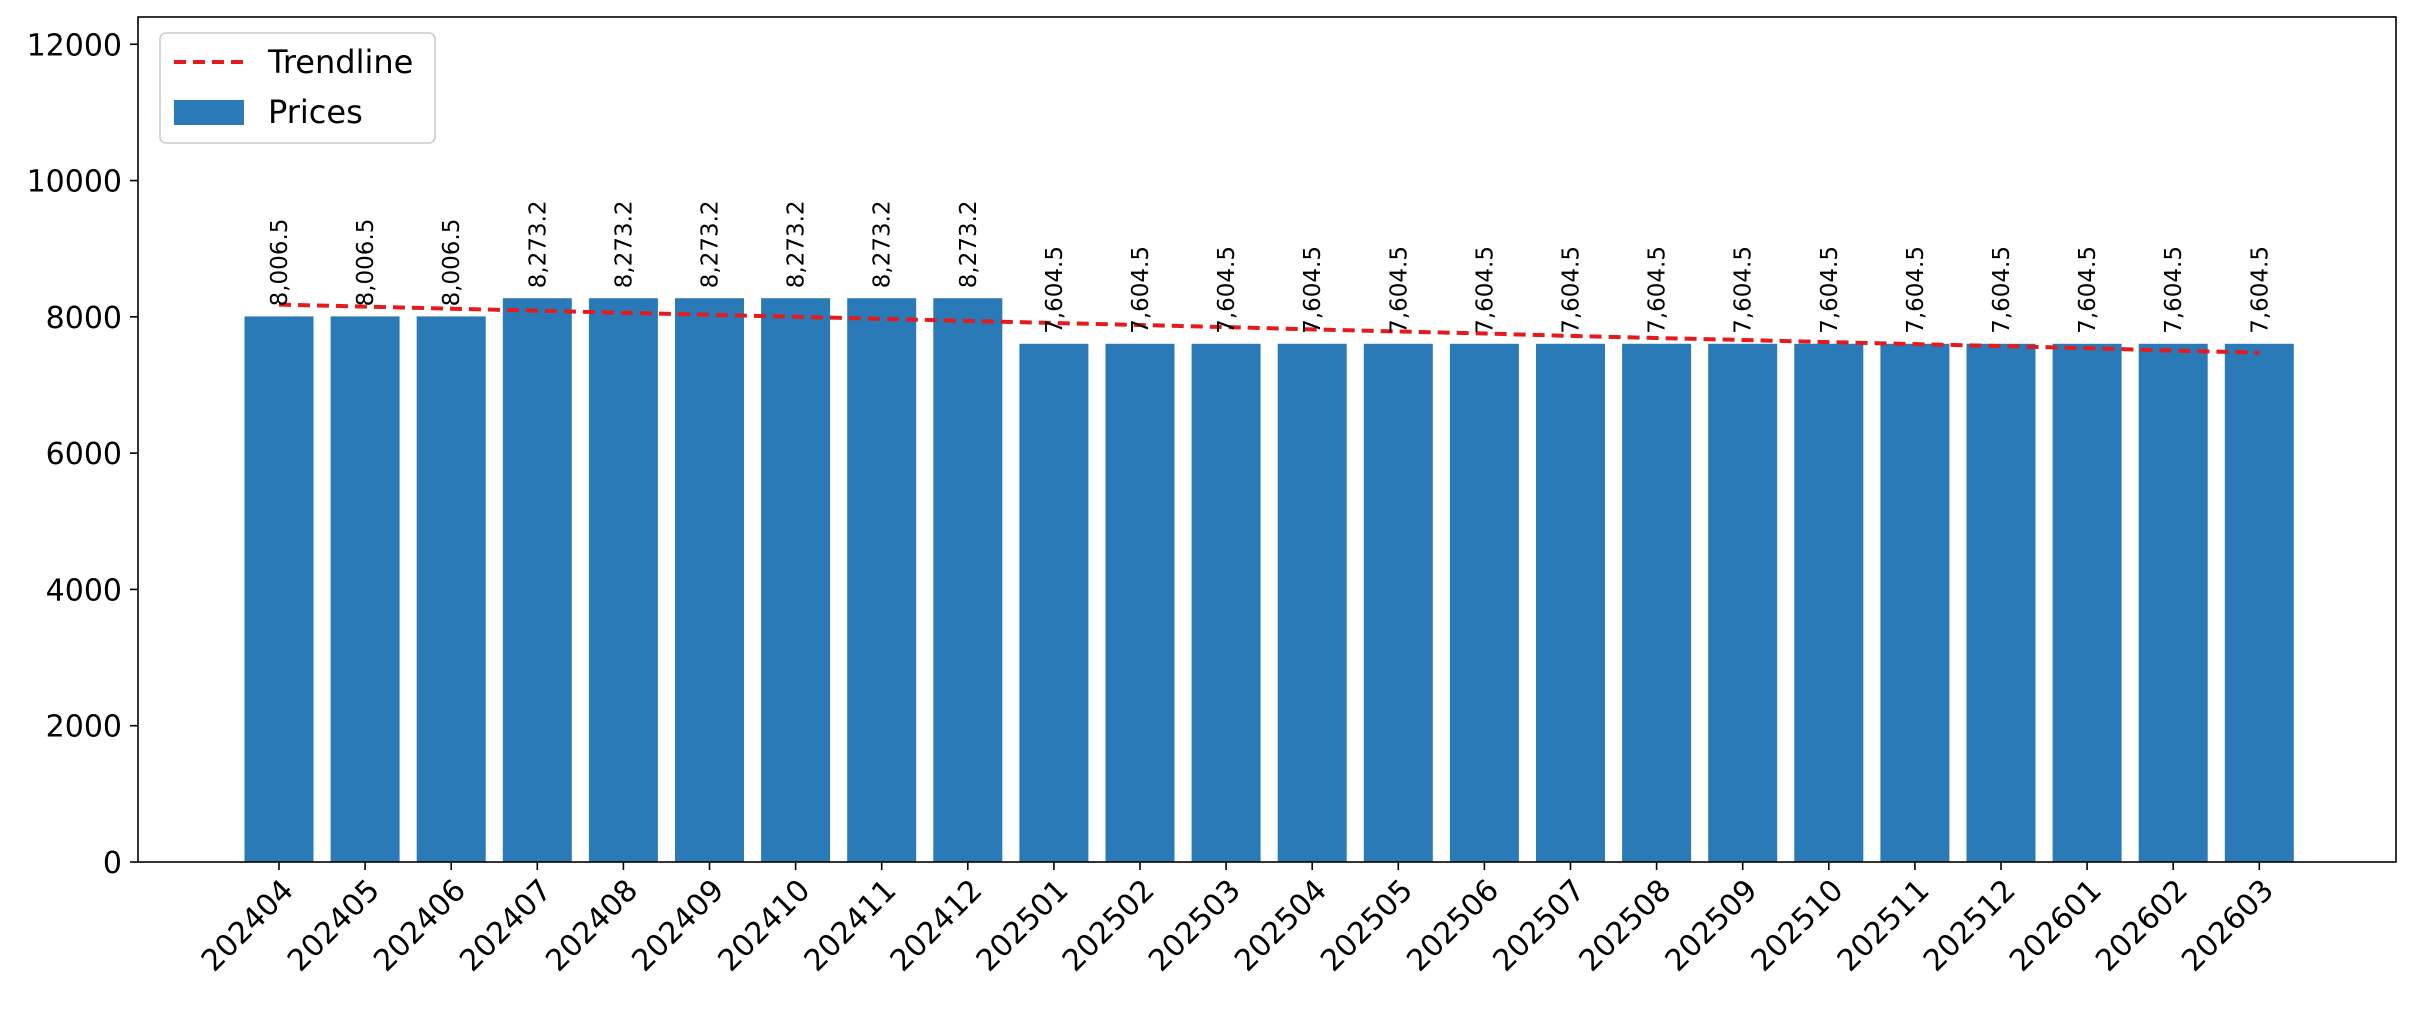 This screenshot has height=1011, width=2411. Describe the element at coordinates (280, 263) in the screenshot. I see `bar-label-202404: 8,006.5` at that location.